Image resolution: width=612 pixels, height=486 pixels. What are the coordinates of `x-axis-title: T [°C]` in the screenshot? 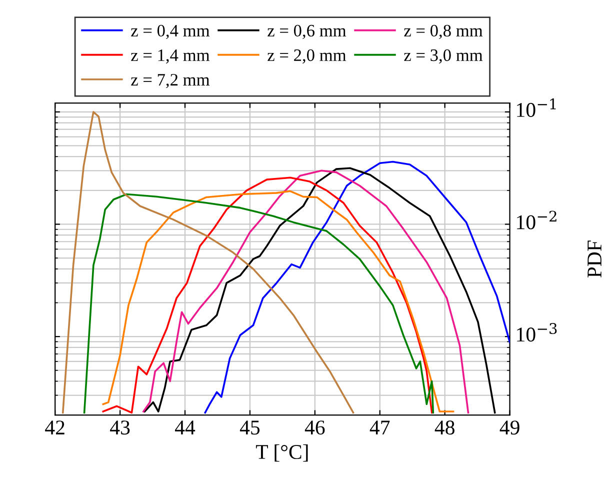 It's located at (282, 453).